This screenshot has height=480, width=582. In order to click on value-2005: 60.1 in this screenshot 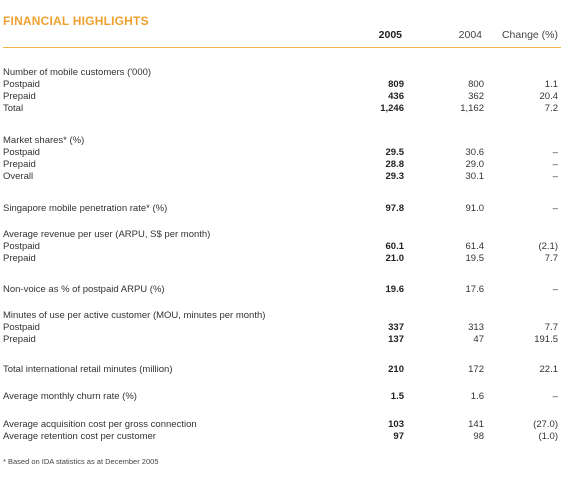, I will do `click(395, 246)`.